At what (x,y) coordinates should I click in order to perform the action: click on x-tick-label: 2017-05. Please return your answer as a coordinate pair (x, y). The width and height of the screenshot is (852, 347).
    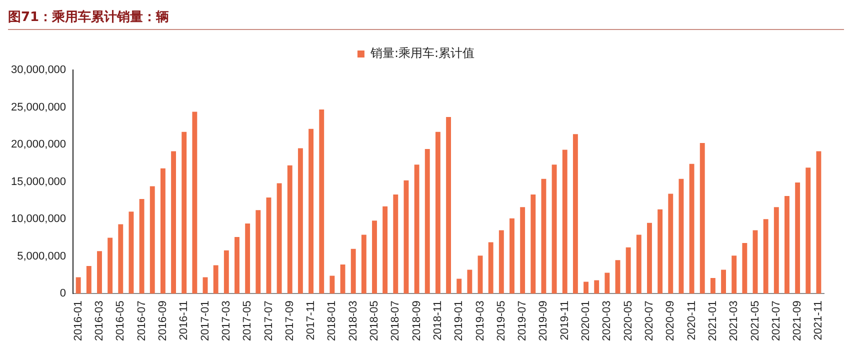
    Looking at the image, I should click on (248, 321).